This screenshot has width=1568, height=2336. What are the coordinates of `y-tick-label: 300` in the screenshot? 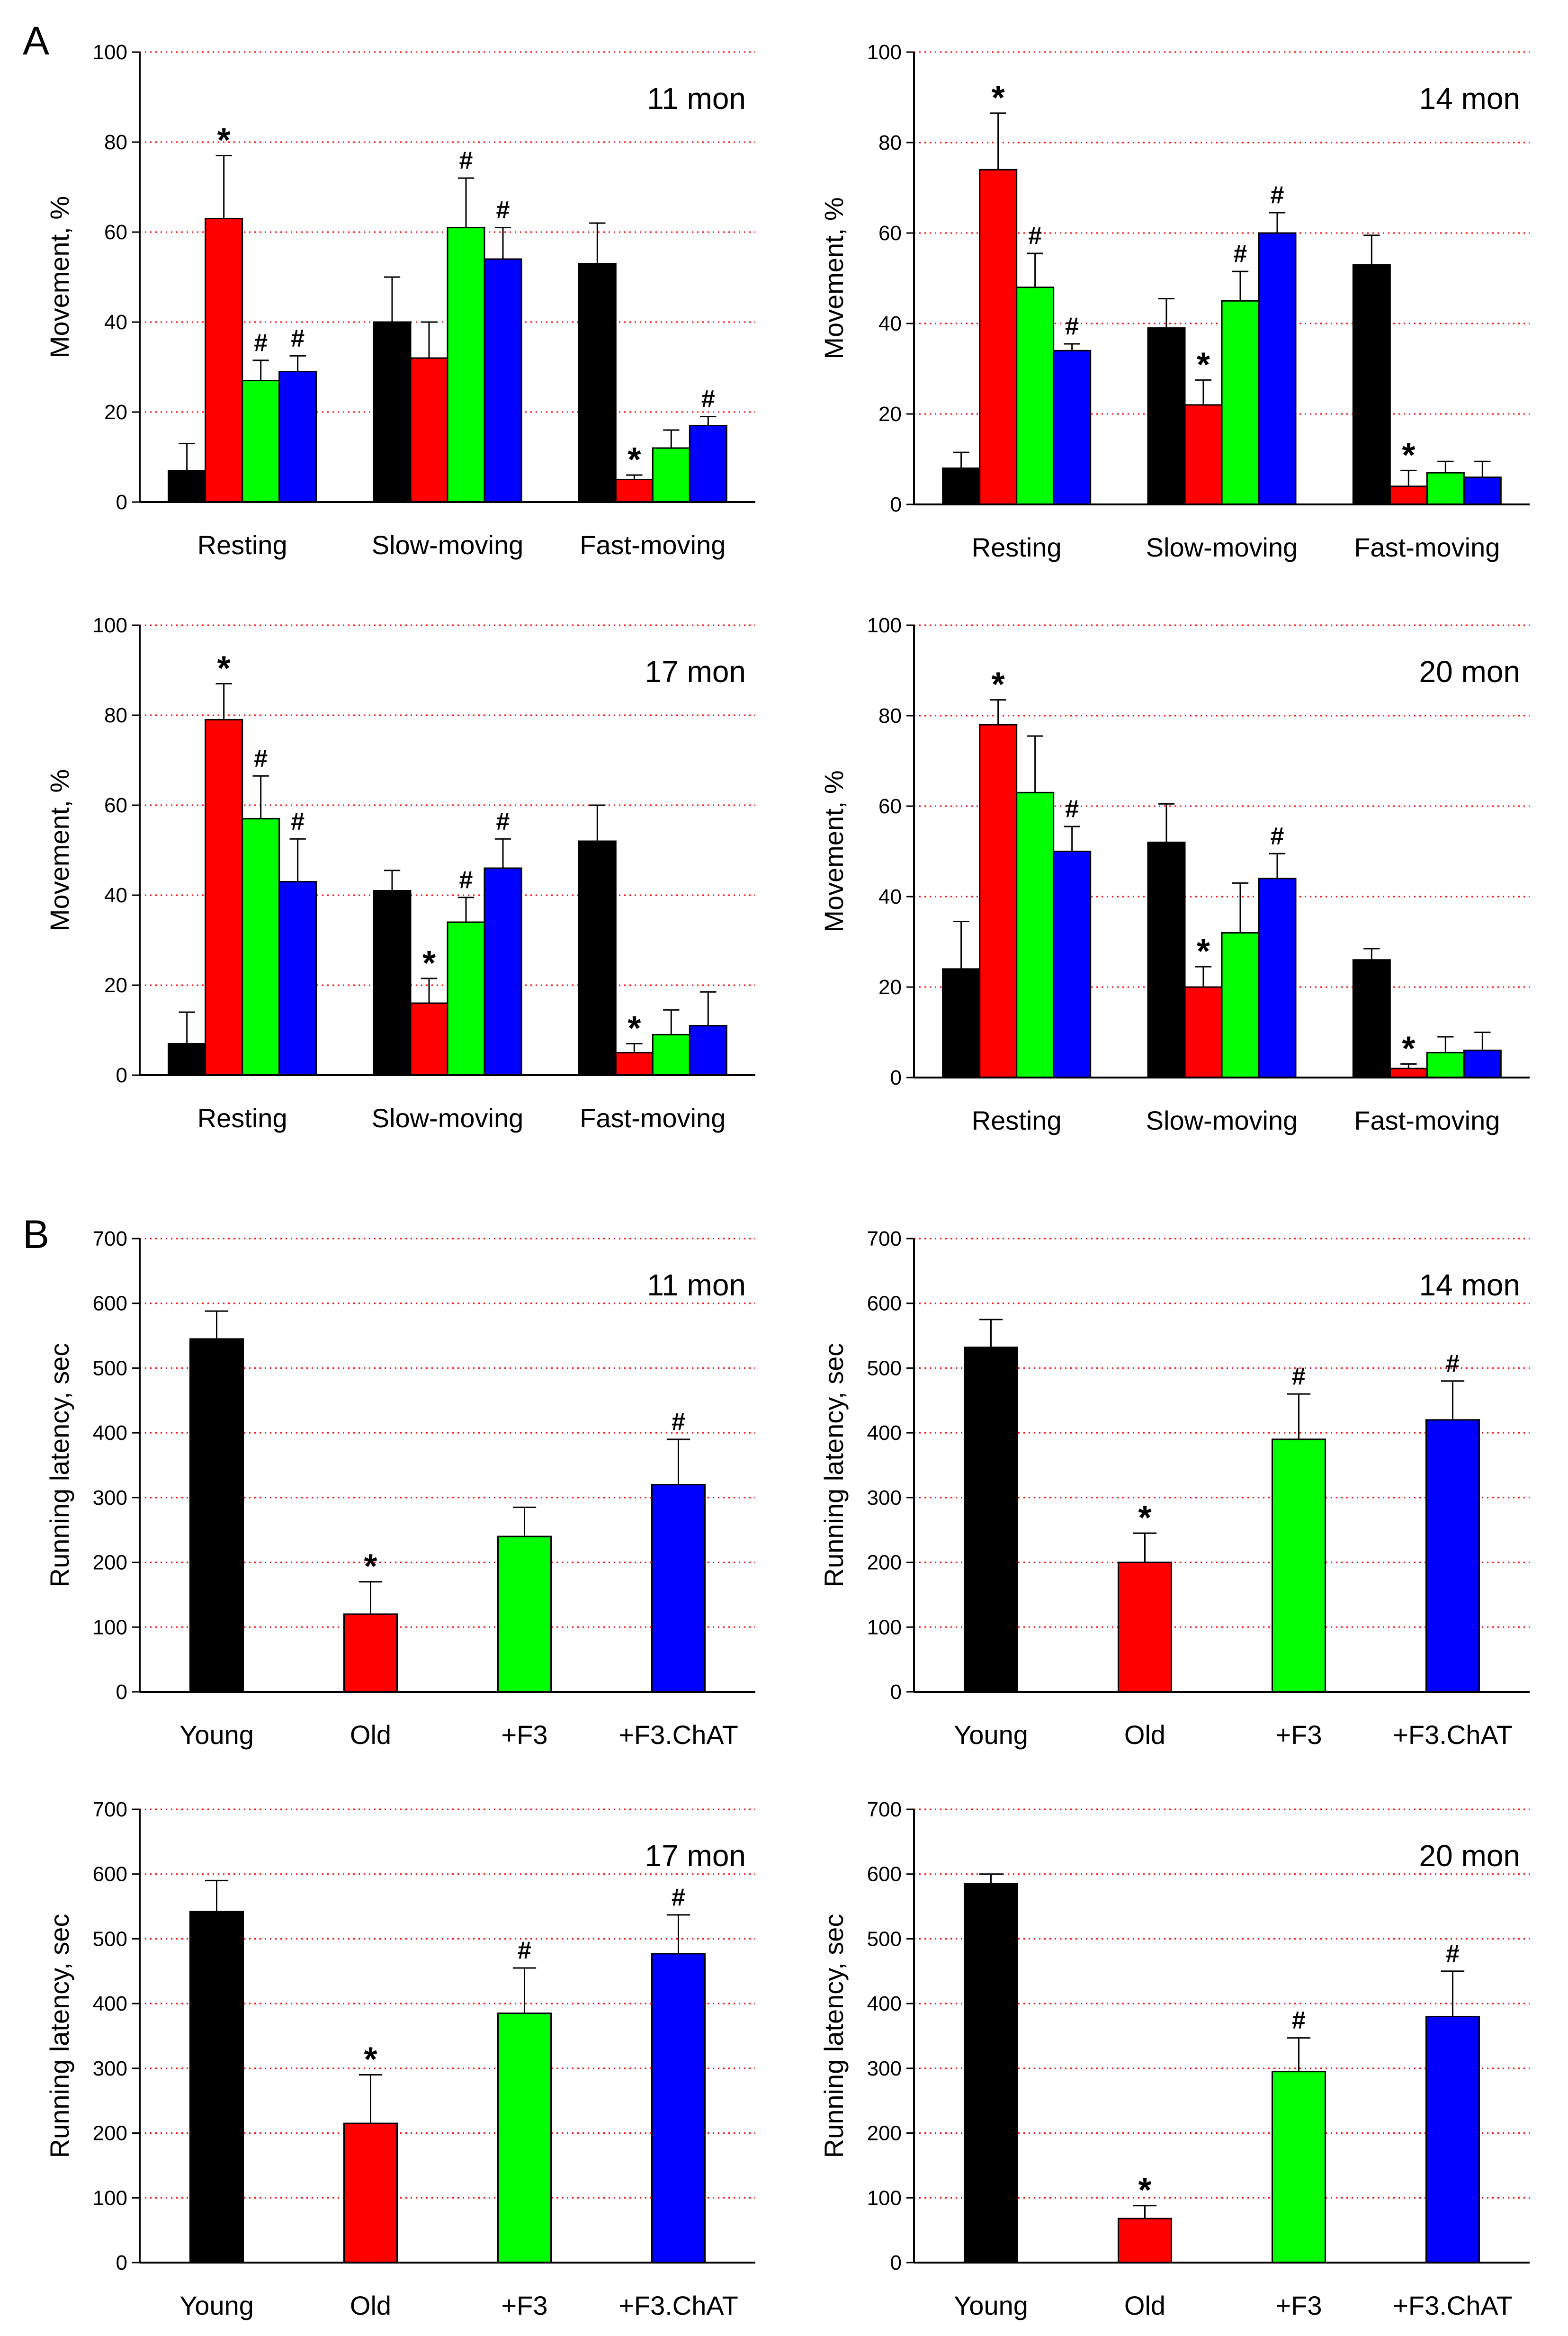 It's located at (884, 2068).